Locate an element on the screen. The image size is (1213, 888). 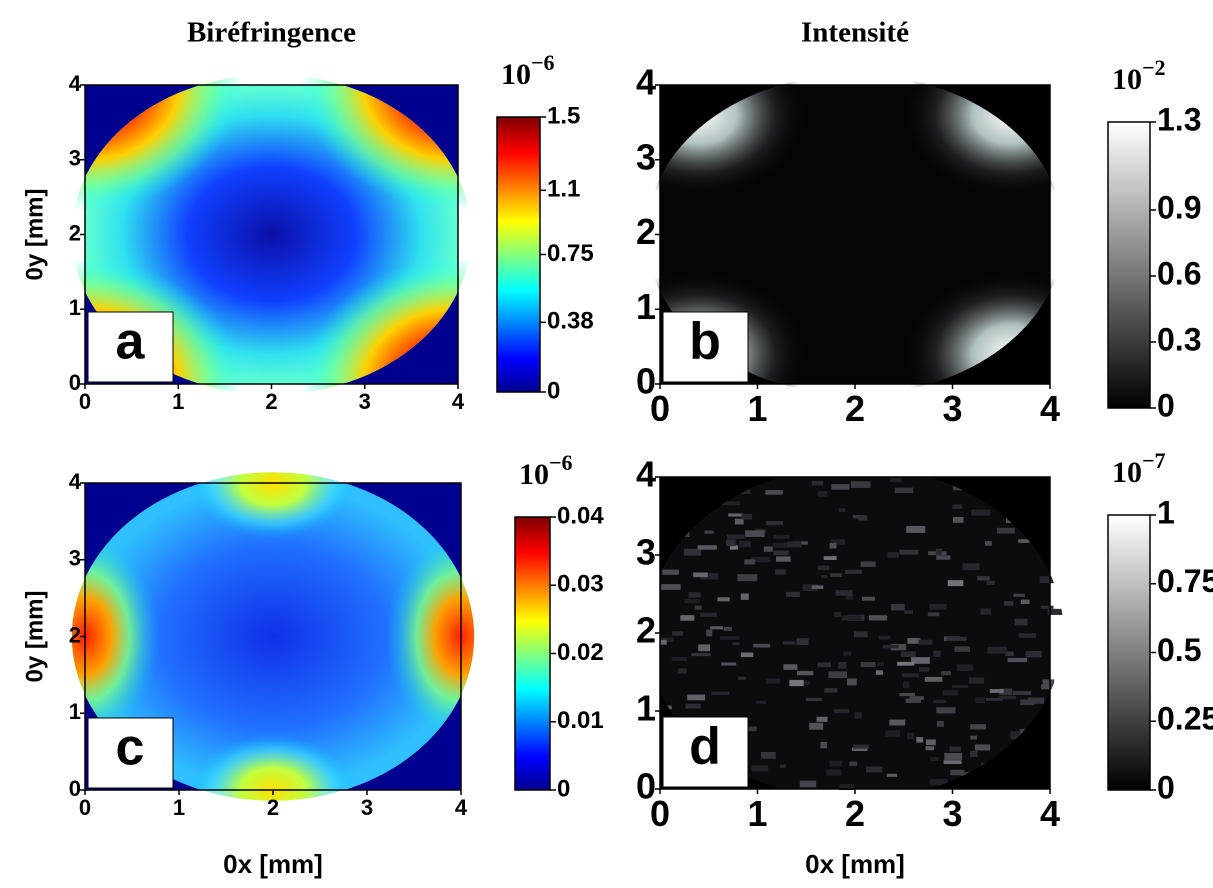
colorbar-tick-label: 0.38 is located at coordinates (570, 321).